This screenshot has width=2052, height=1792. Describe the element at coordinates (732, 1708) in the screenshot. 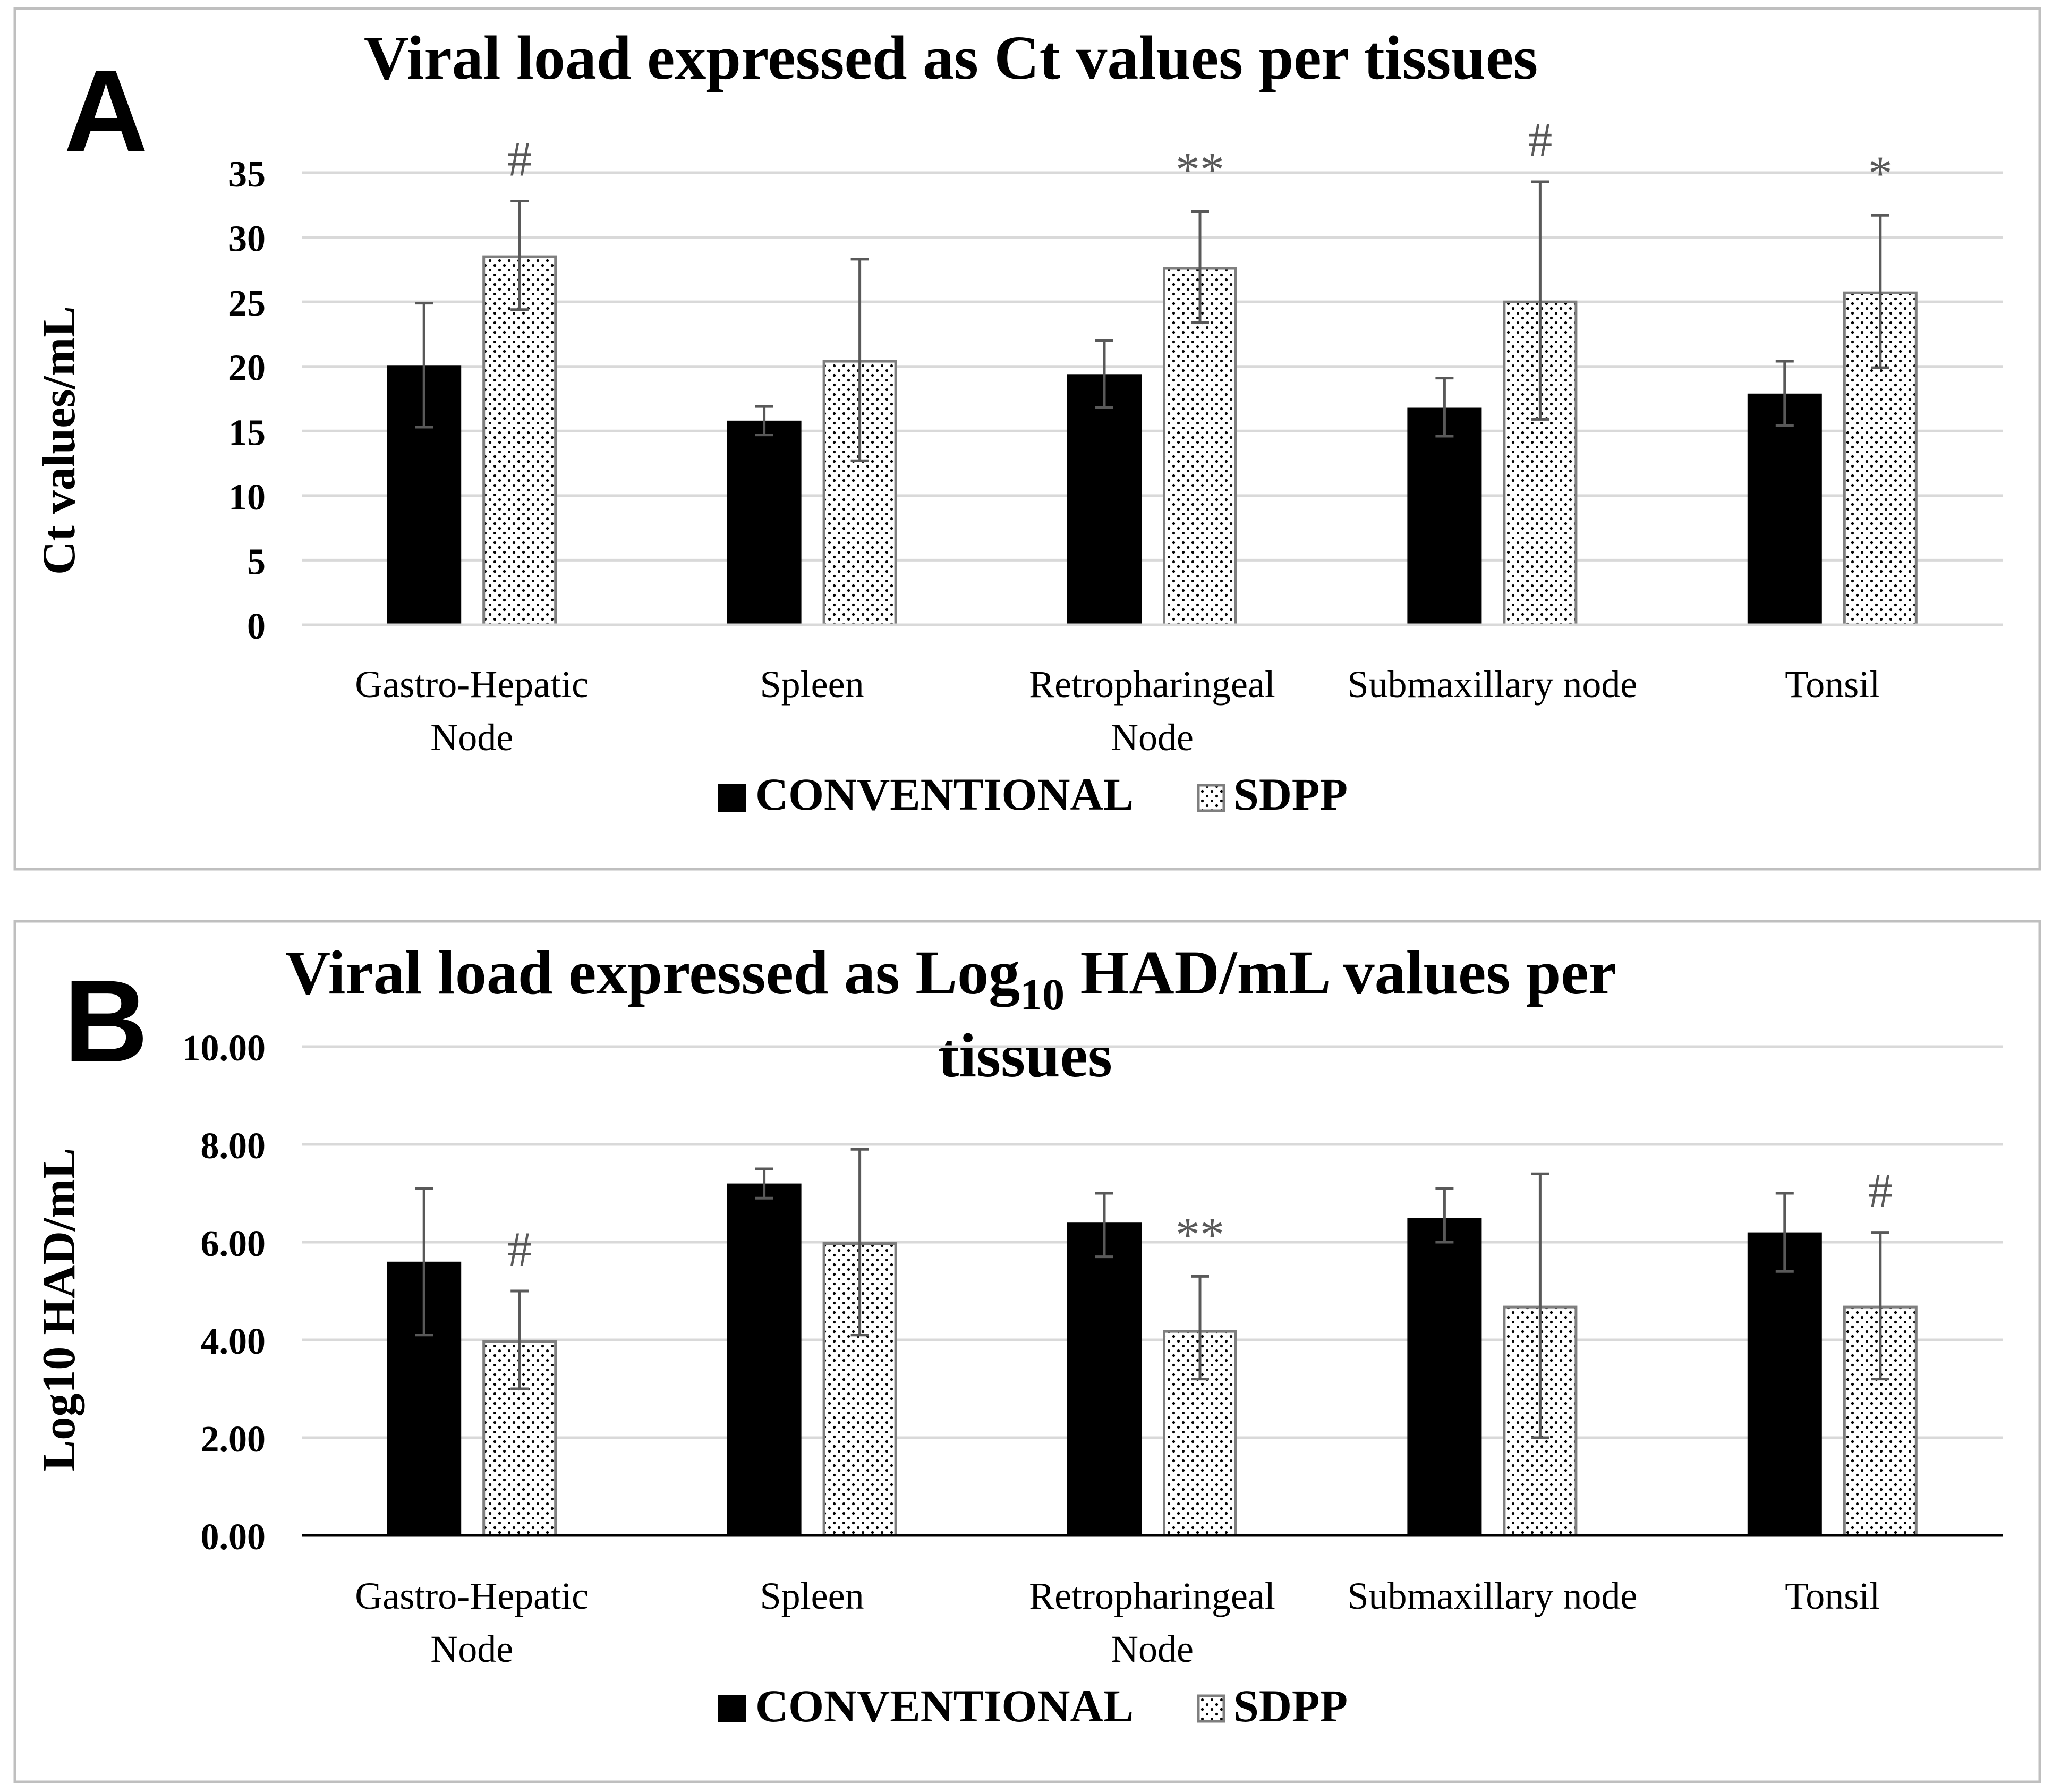

I see `legend-b-conventional-swatch` at that location.